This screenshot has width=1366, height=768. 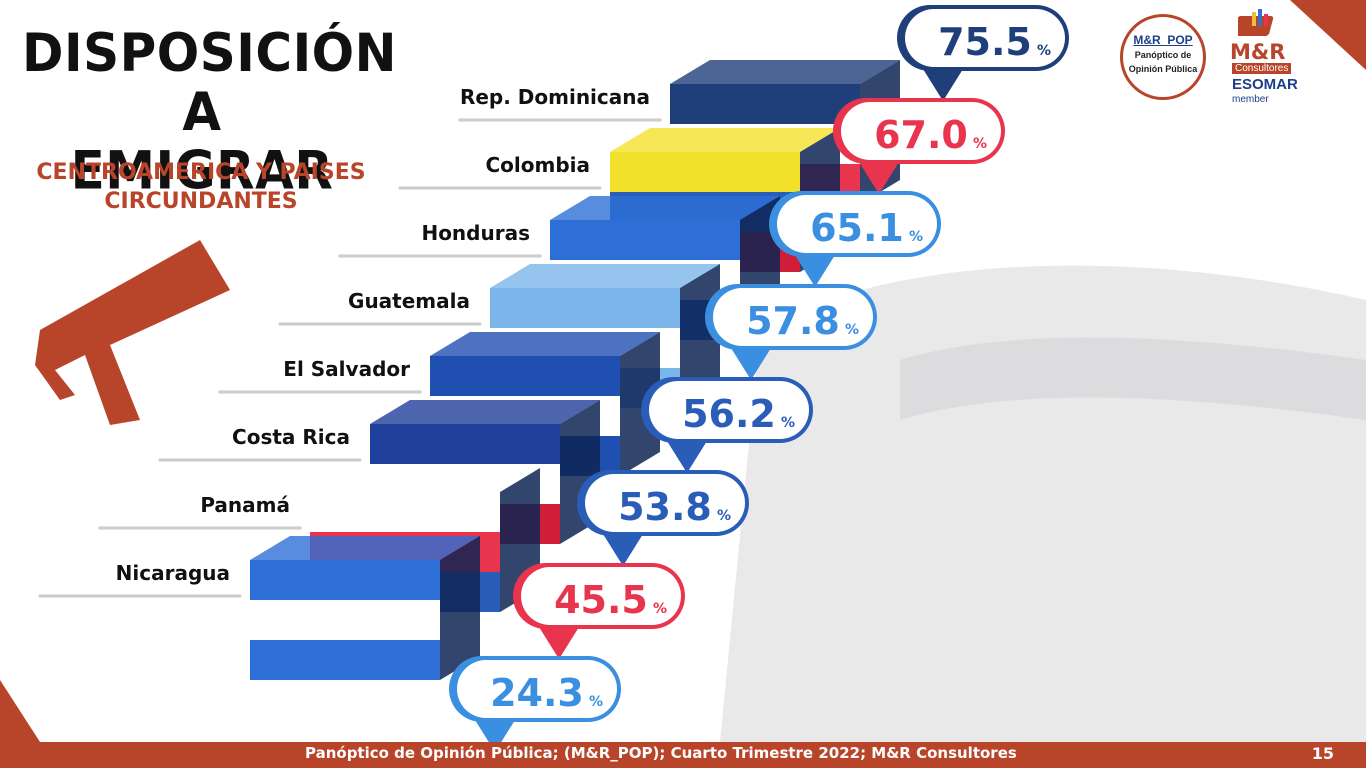 What do you see at coordinates (1133, 378) in the screenshot?
I see `crowd-background-band` at bounding box center [1133, 378].